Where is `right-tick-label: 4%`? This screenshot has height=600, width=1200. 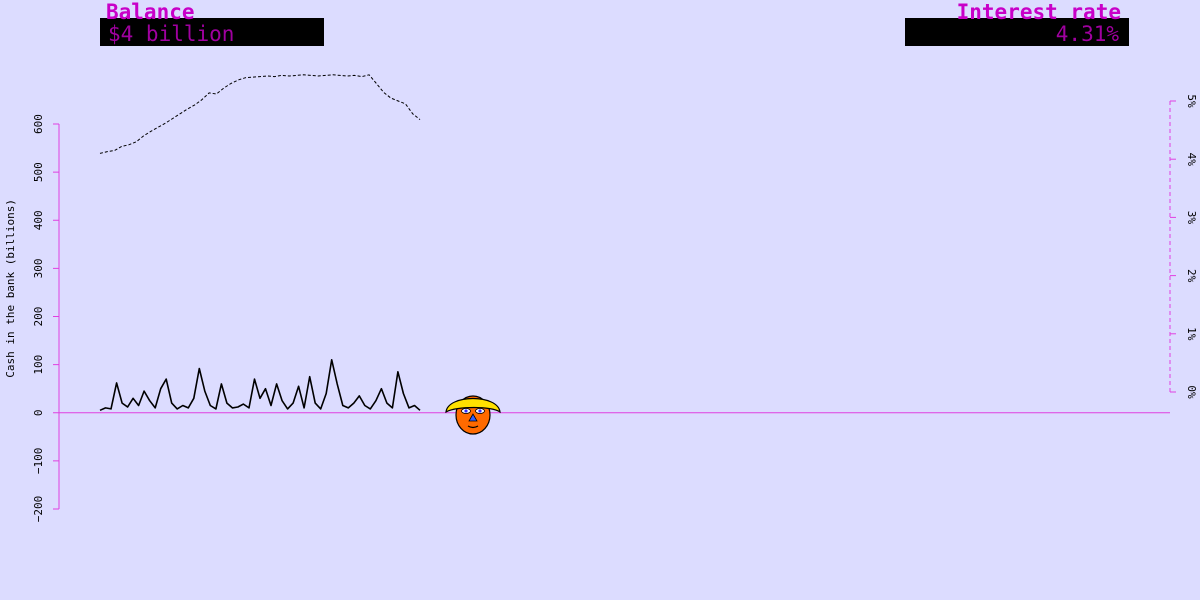 right-tick-label: 4% is located at coordinates (1191, 160).